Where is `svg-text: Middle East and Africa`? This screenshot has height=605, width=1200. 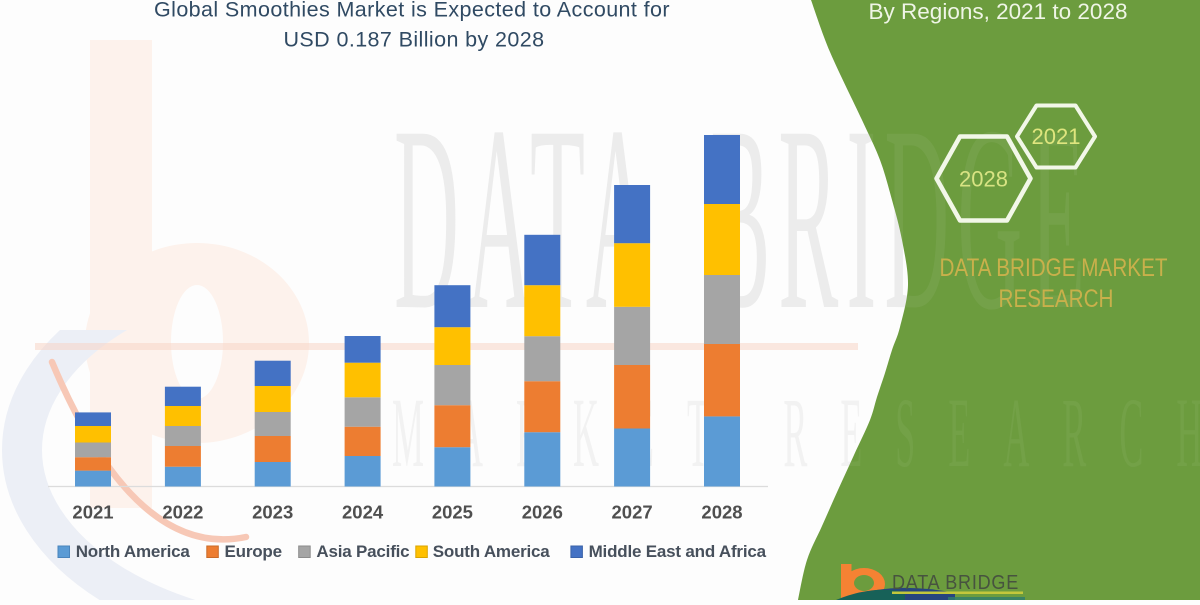
svg-text: Middle East and Africa is located at coordinates (678, 551).